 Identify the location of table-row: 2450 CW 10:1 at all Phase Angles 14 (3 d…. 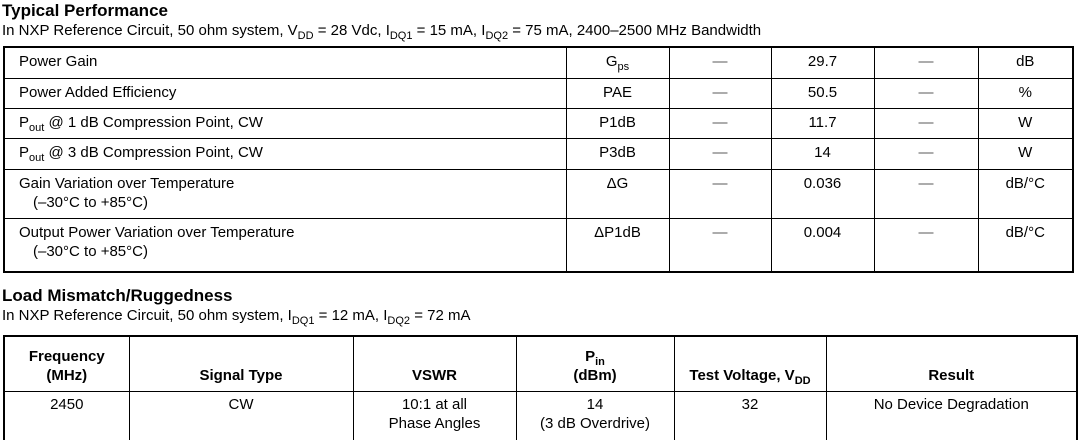
(540, 415).